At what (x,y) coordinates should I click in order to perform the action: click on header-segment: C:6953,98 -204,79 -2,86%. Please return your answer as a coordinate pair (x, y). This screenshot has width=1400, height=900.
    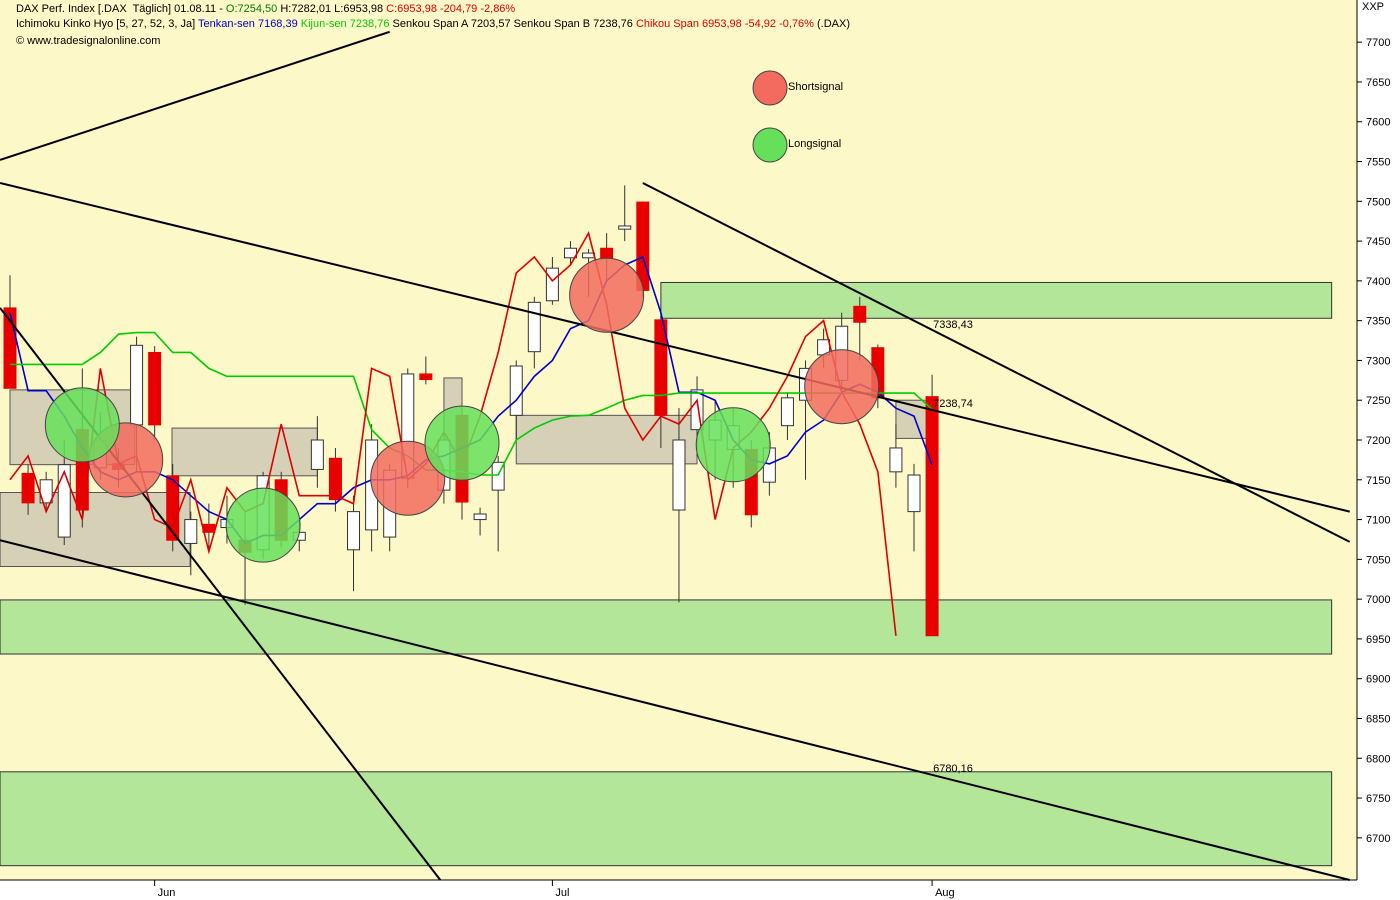
    Looking at the image, I should click on (450, 9).